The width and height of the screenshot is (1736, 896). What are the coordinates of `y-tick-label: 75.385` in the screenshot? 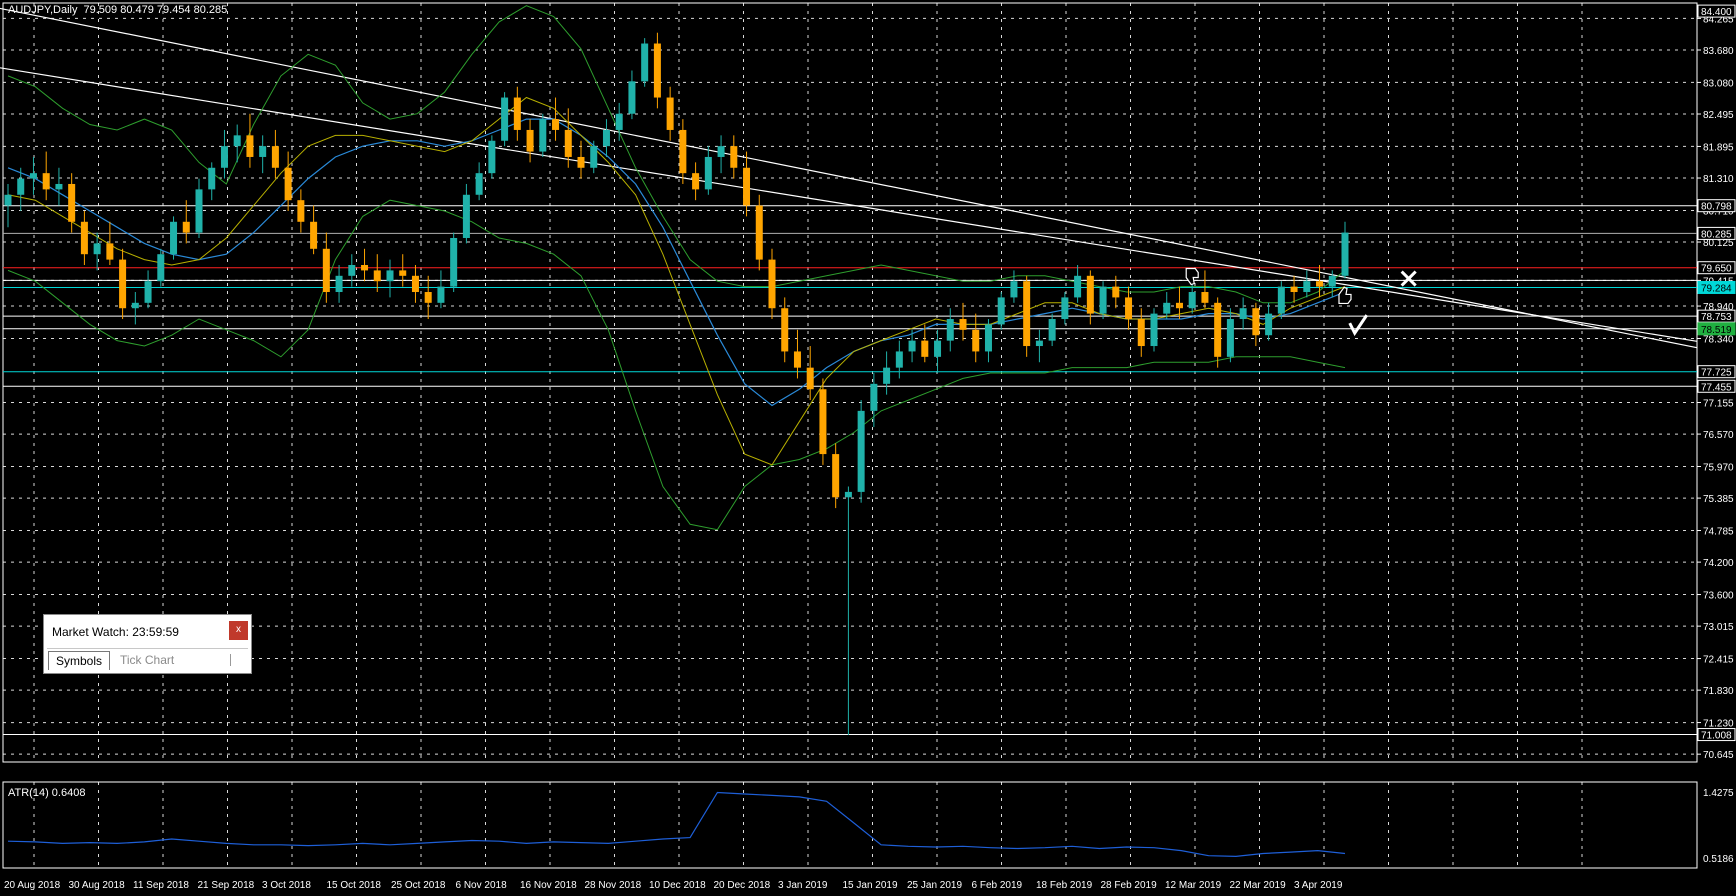 It's located at (1718, 499).